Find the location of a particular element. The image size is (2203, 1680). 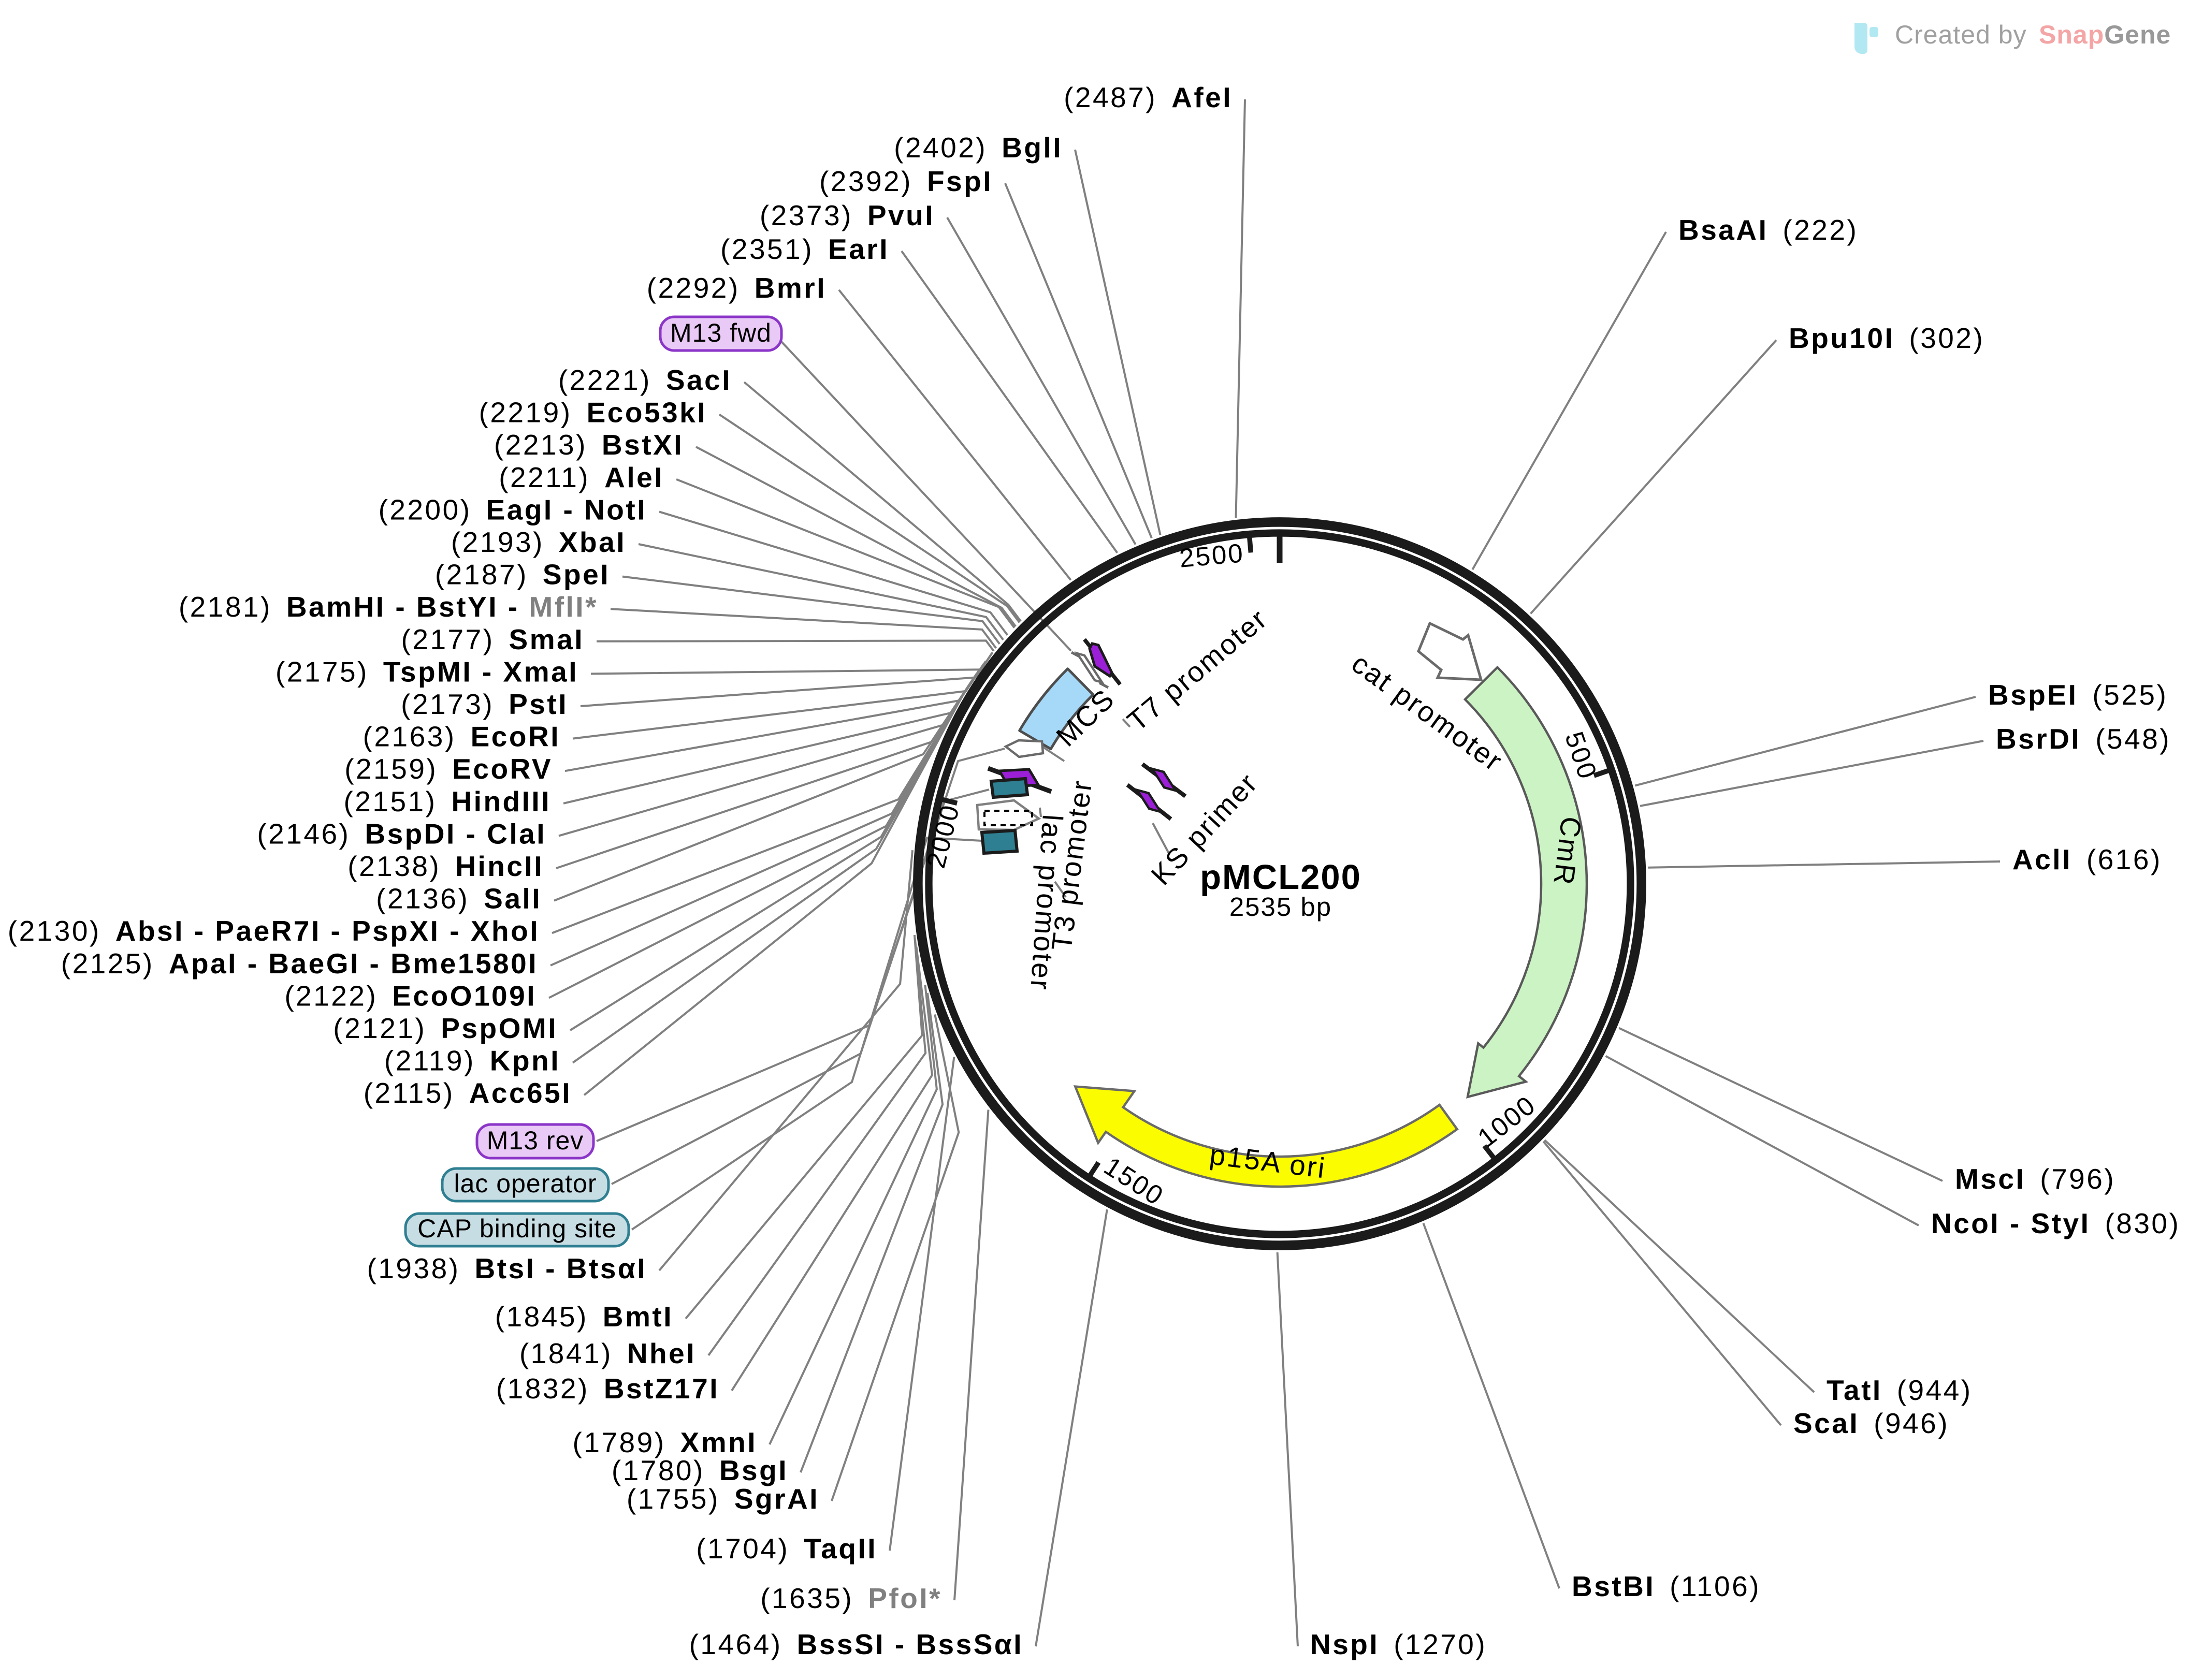

svg-text: CAP binding site is located at coordinates (517, 1228).